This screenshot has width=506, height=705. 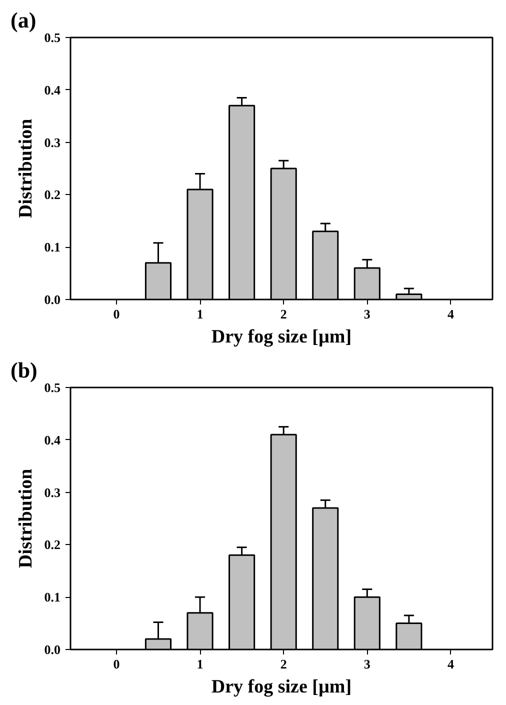 What do you see at coordinates (24, 370) in the screenshot?
I see `chart-title: (b)` at bounding box center [24, 370].